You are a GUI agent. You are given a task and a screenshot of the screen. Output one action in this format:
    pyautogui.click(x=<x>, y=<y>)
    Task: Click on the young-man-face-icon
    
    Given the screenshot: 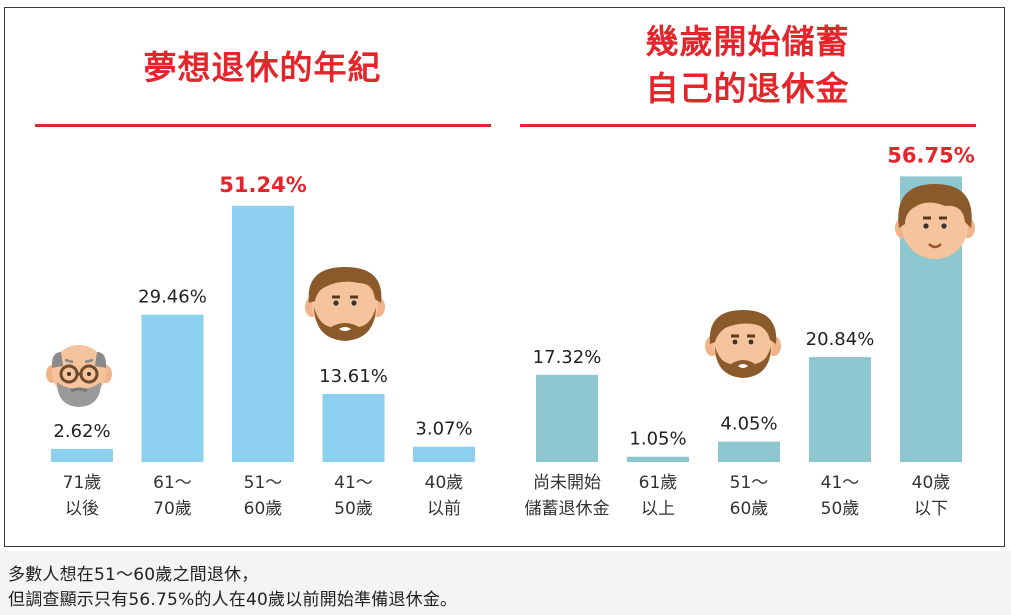 What is the action you would take?
    pyautogui.click(x=935, y=221)
    